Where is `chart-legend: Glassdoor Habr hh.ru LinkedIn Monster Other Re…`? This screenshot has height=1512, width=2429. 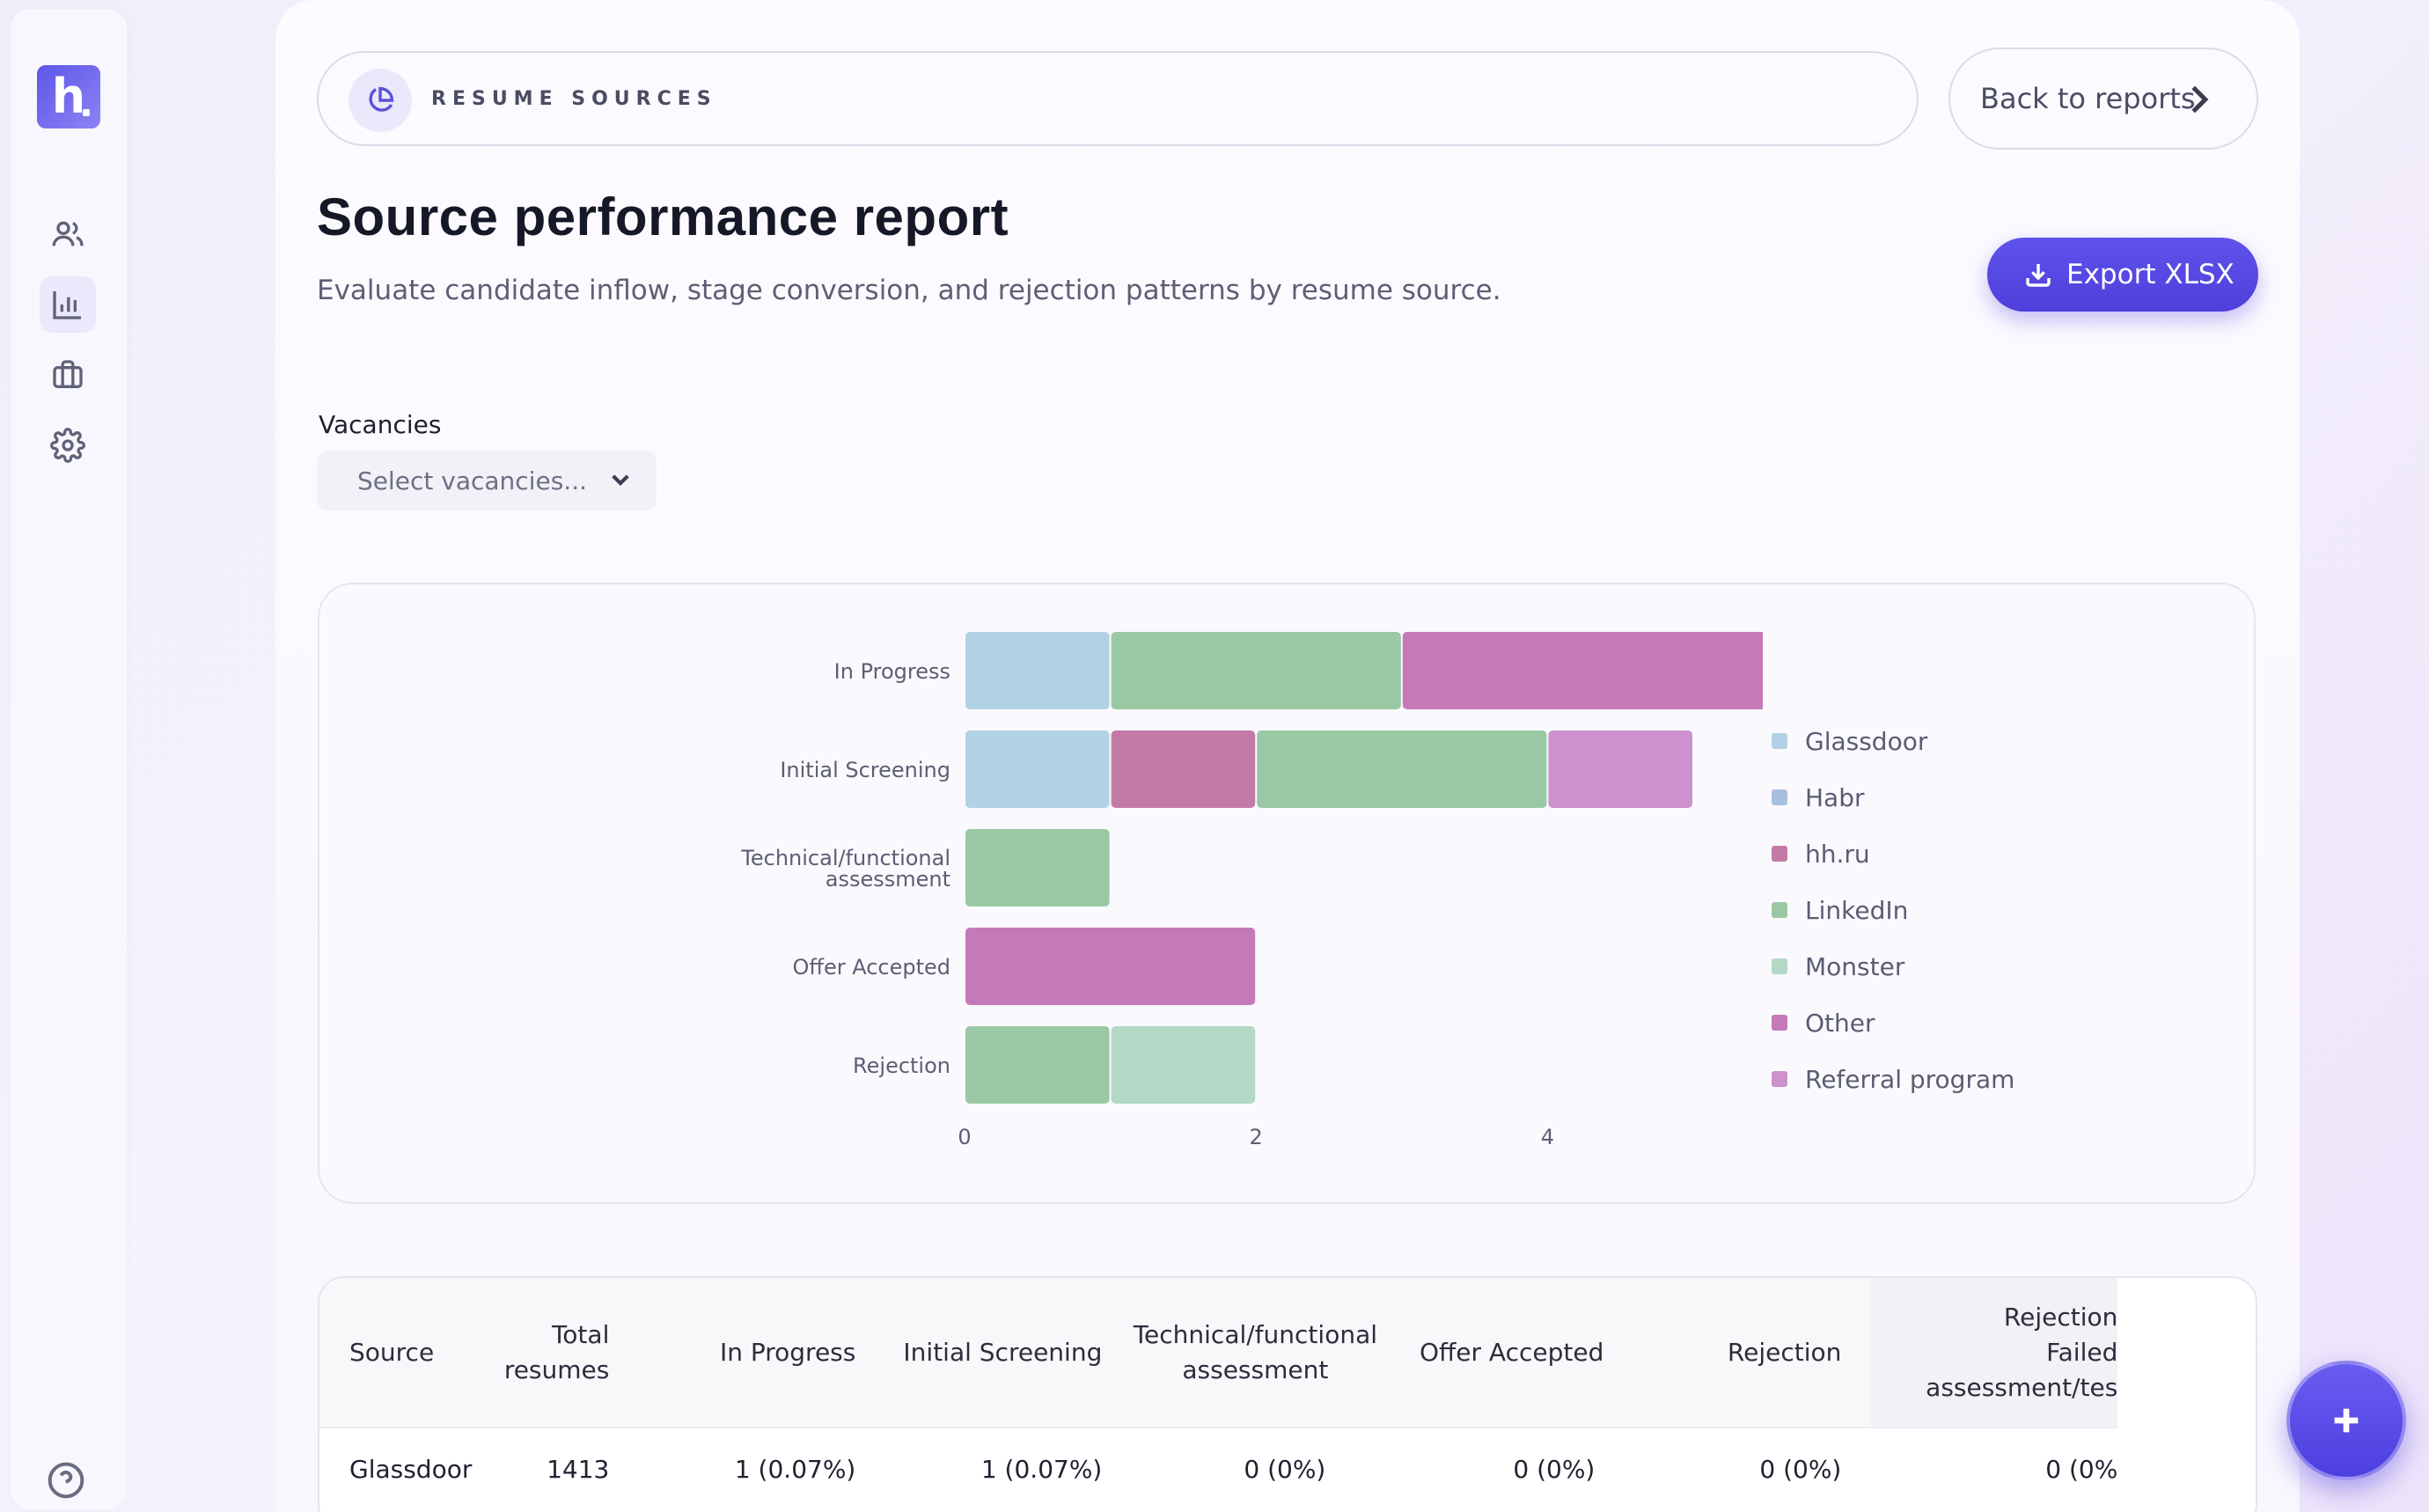
chart-legend: Glassdoor Habr hh.ru LinkedIn Monster Other Re… is located at coordinates (1893, 910).